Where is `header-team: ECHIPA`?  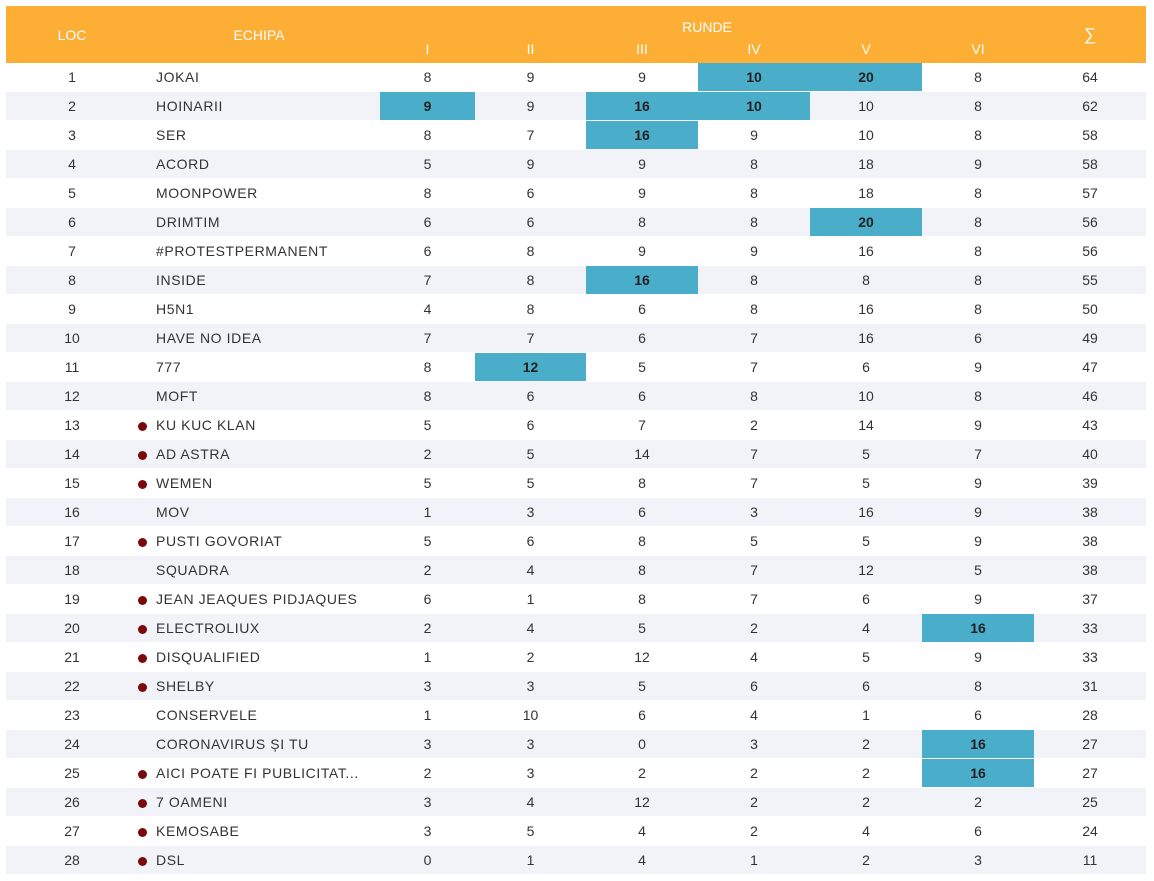
header-team: ECHIPA is located at coordinates (259, 34).